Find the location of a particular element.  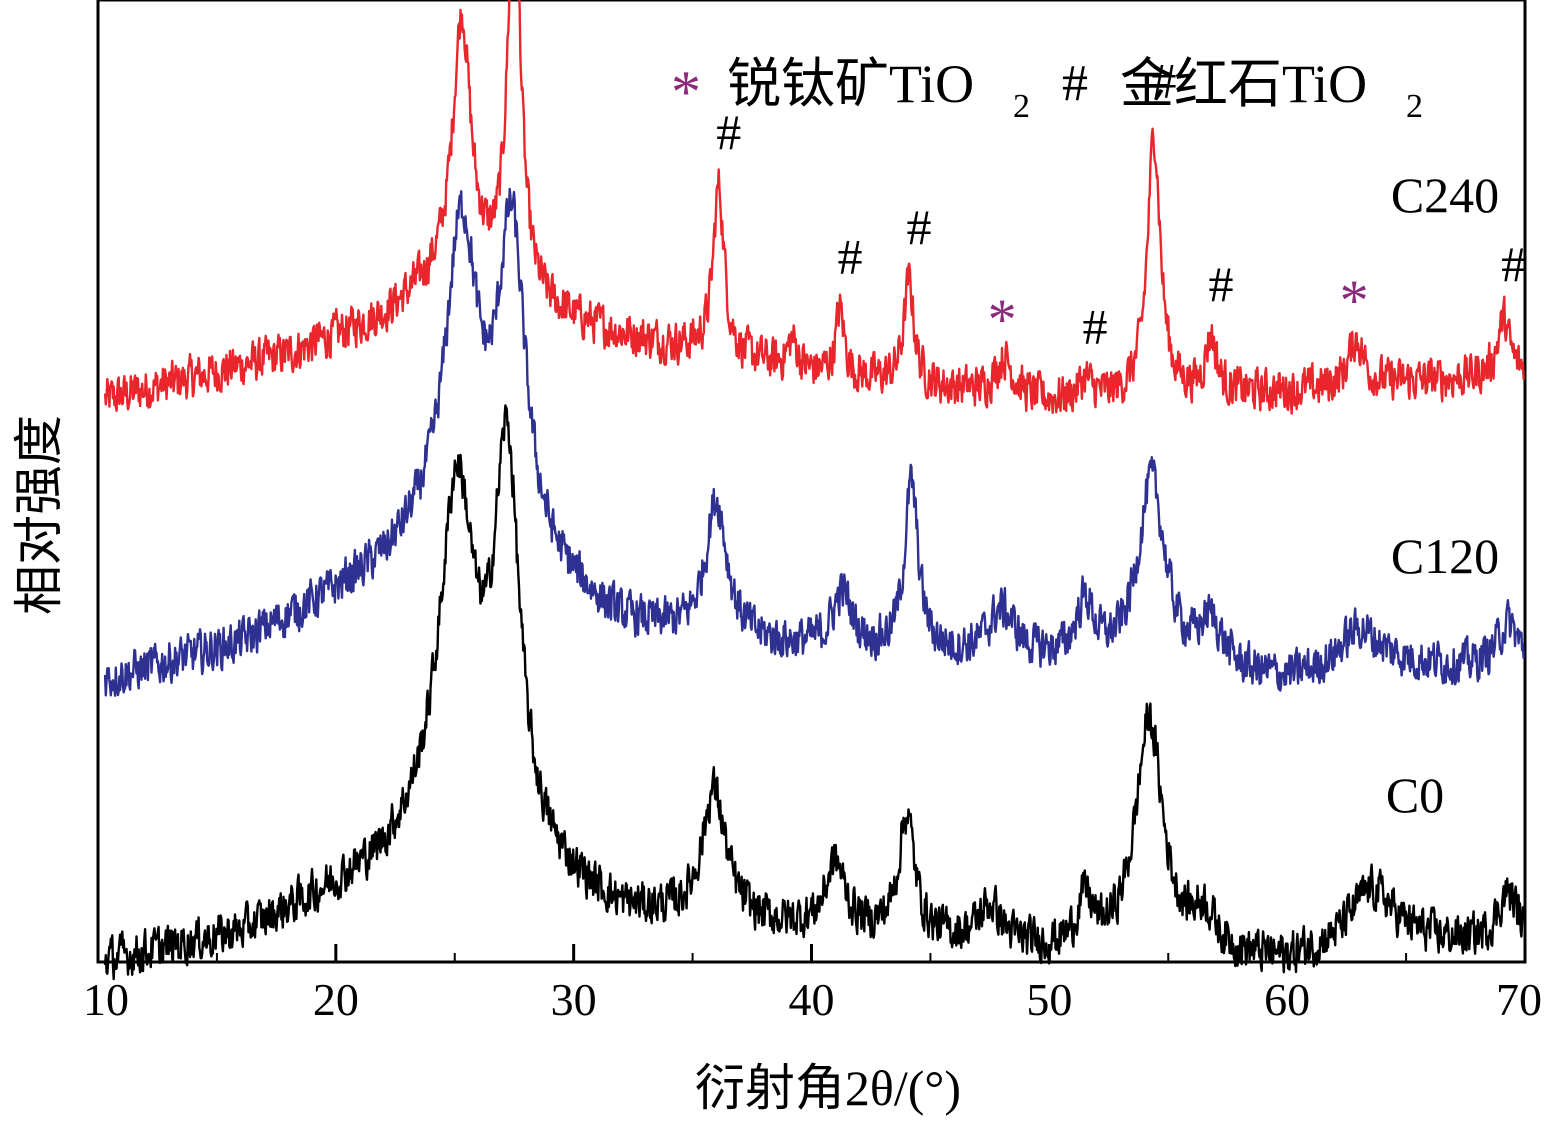

legend-label-rutile: 金红石TiO is located at coordinates (1243, 84).